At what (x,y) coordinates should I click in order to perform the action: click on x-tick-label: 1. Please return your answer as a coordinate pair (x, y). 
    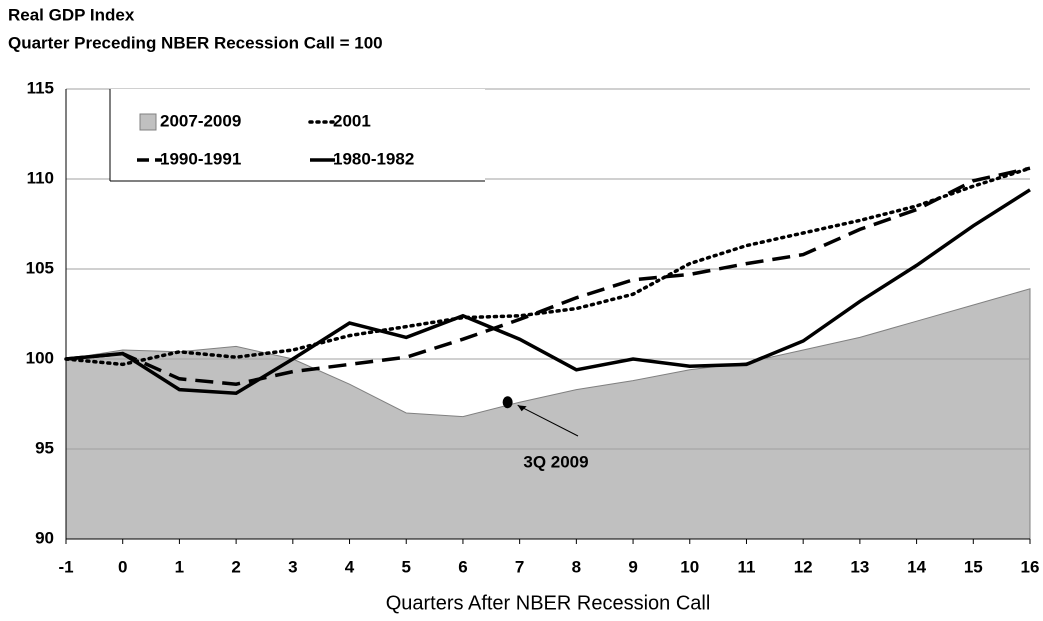
    Looking at the image, I should click on (179, 566).